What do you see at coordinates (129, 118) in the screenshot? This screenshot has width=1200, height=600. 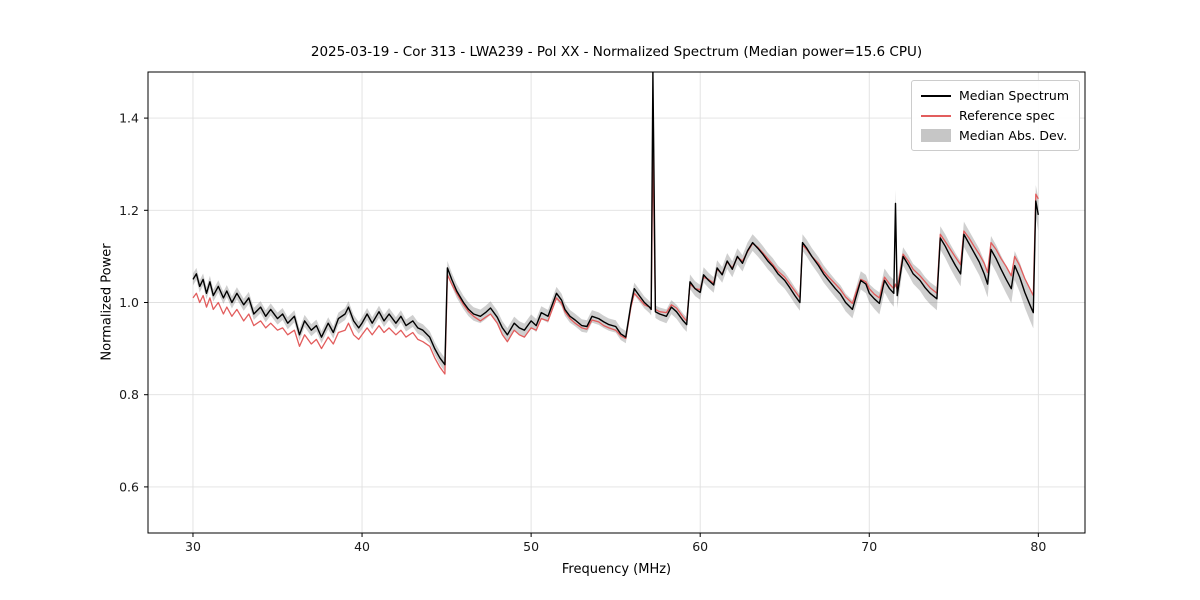 I see `y-tick-label: 1.4` at bounding box center [129, 118].